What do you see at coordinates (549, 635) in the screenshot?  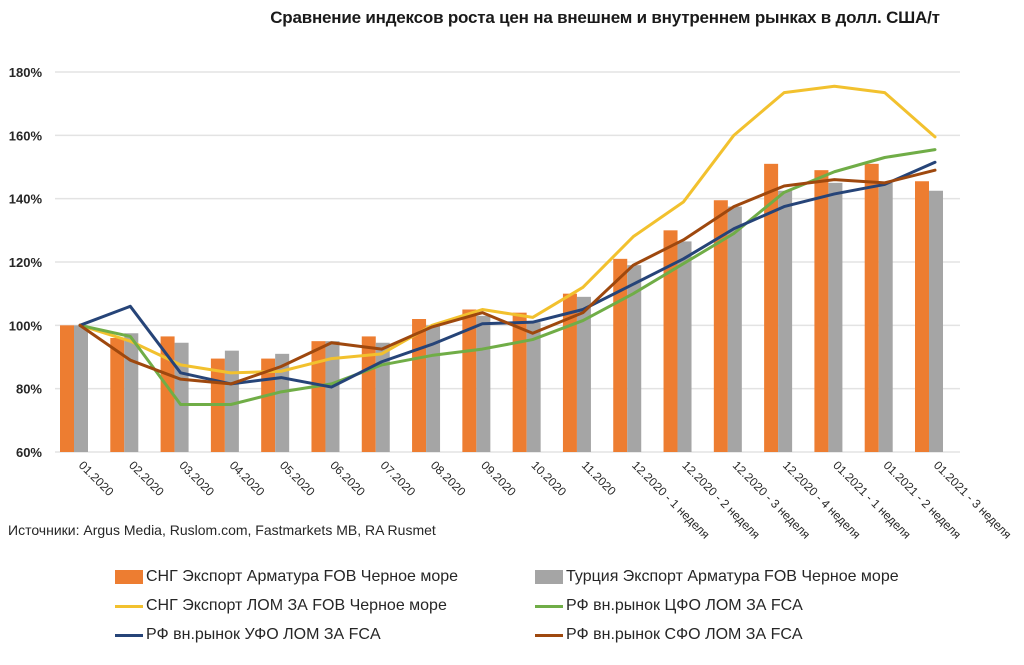 I see `legend-swatch-brown-line` at bounding box center [549, 635].